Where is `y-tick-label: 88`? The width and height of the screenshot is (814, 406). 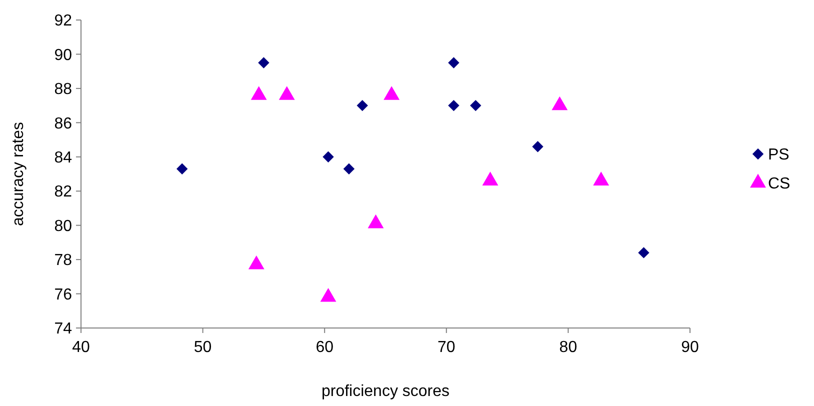 y-tick-label: 88 is located at coordinates (63, 89).